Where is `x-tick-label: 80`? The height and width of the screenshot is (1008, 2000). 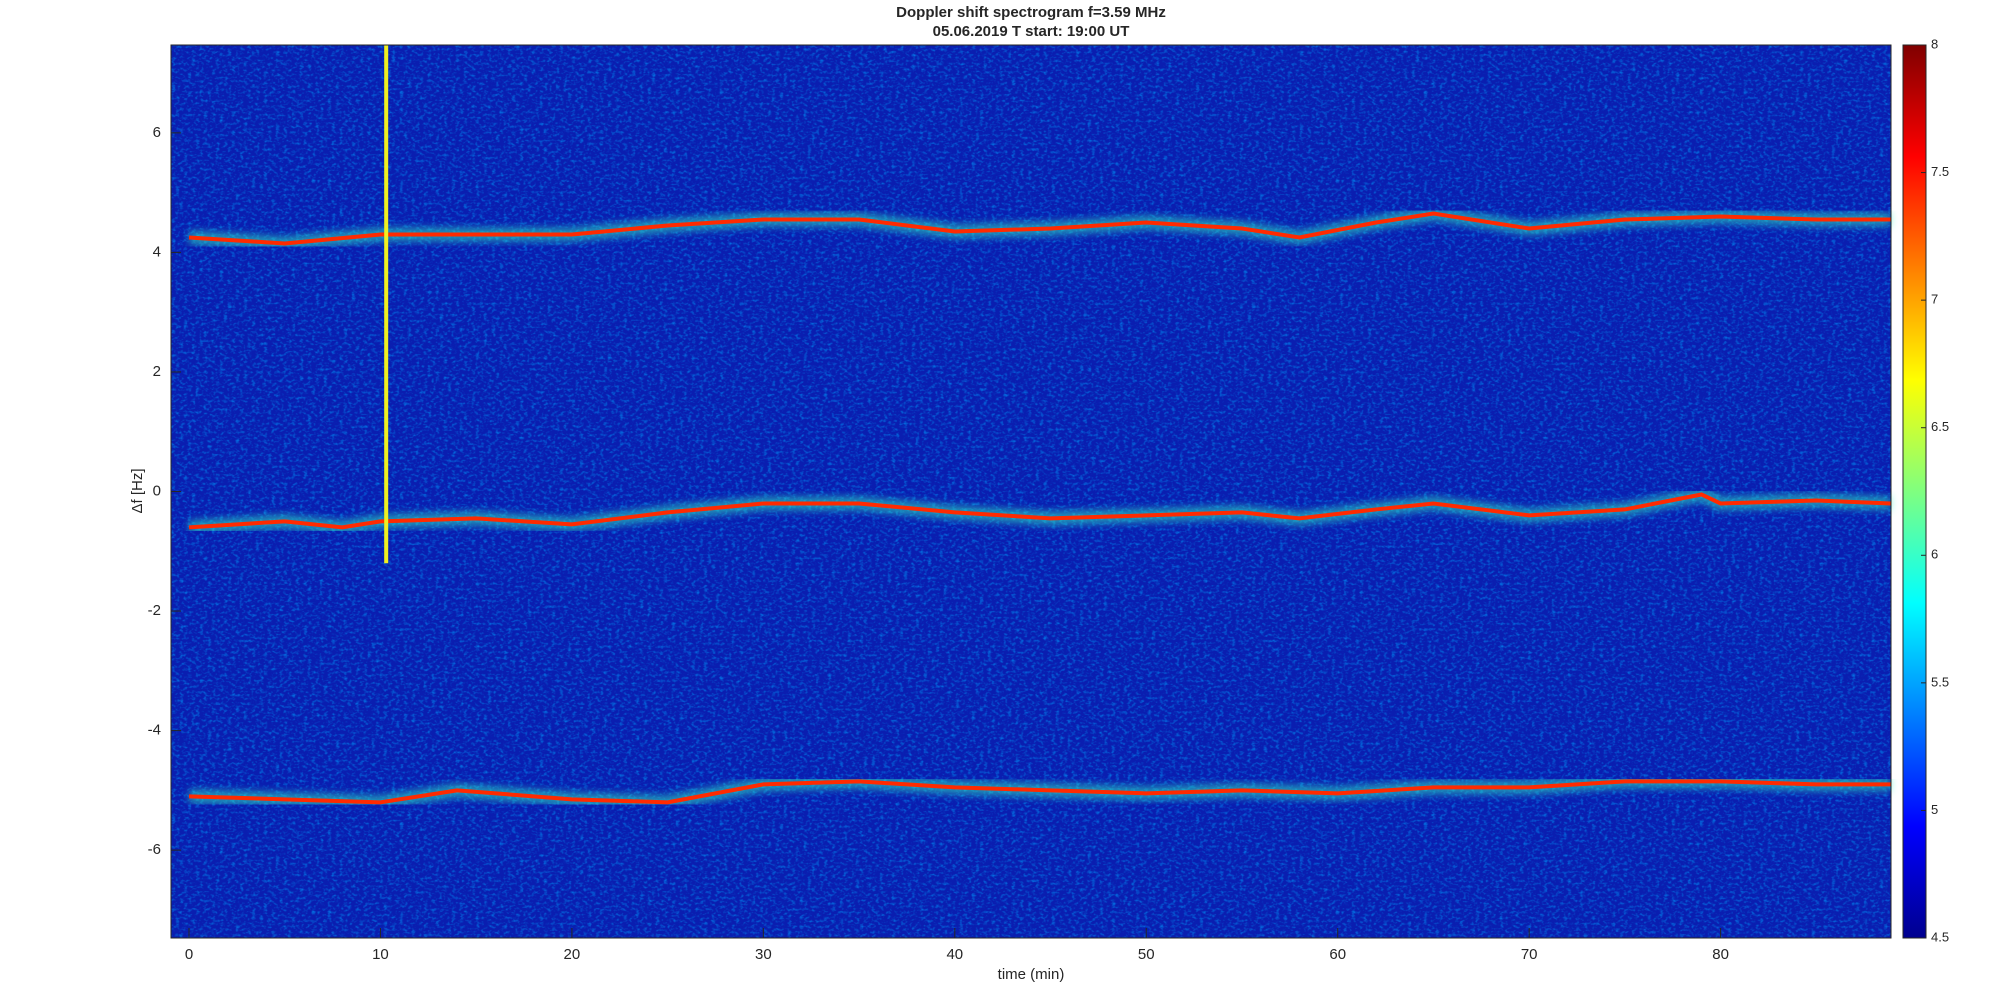
x-tick-label: 80 is located at coordinates (1720, 954).